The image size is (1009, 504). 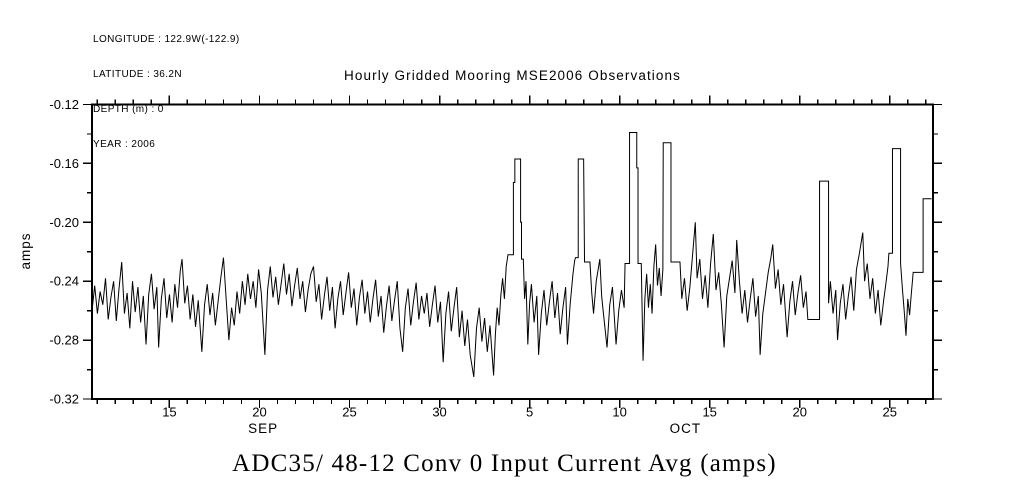 What do you see at coordinates (686, 428) in the screenshot?
I see `x-month-label: OCT` at bounding box center [686, 428].